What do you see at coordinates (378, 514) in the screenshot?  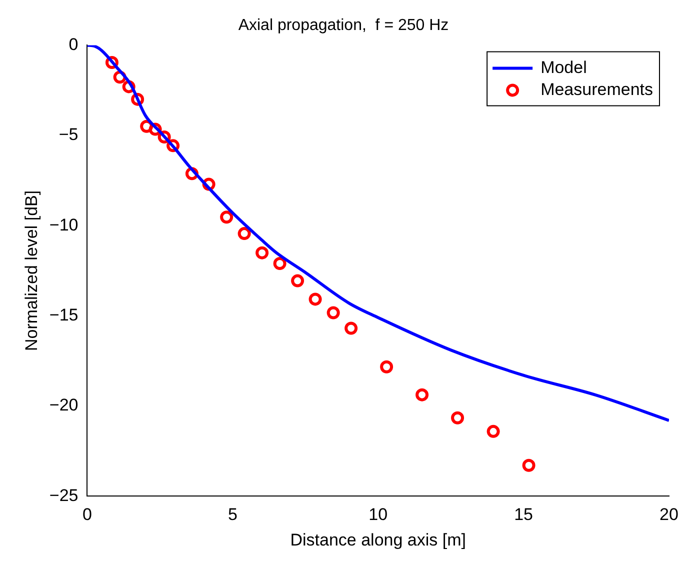 I see `x-tick-label: 10` at bounding box center [378, 514].